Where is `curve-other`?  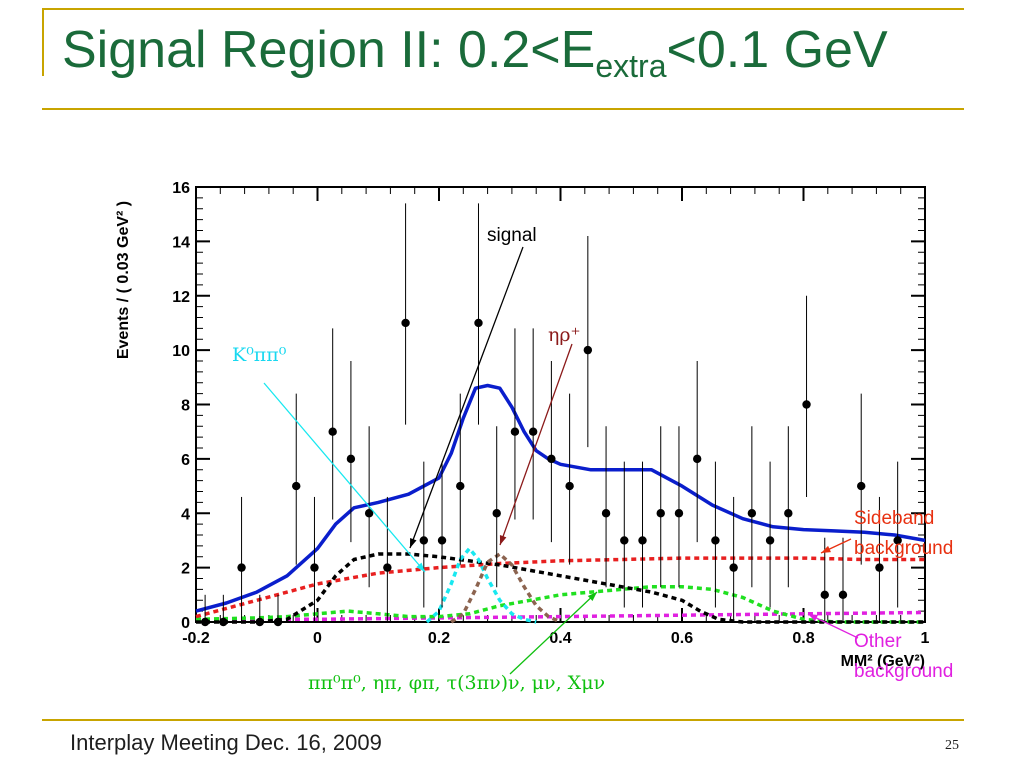 curve-other is located at coordinates (561, 616).